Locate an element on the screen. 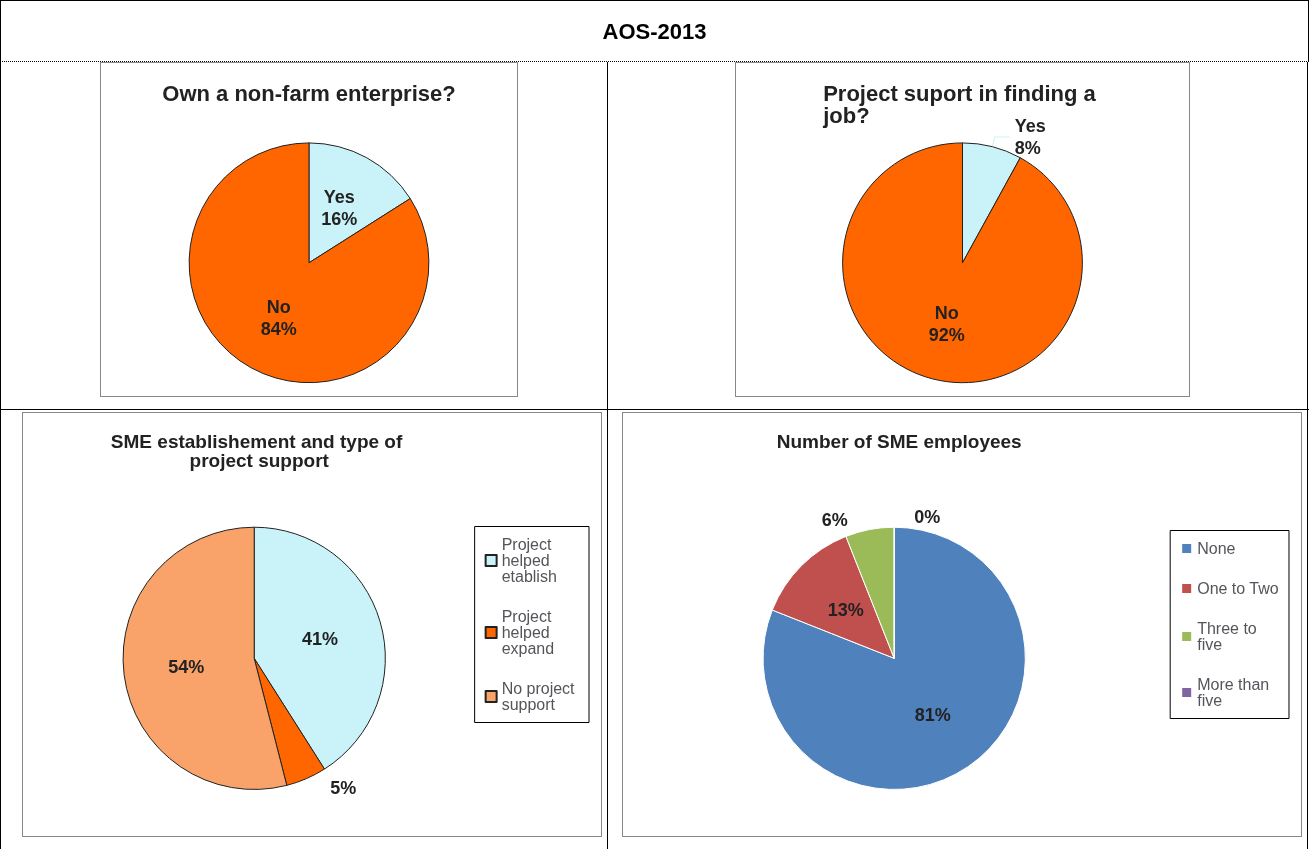 Image resolution: width=1309 pixels, height=849 pixels. data-label: 5% is located at coordinates (343, 787).